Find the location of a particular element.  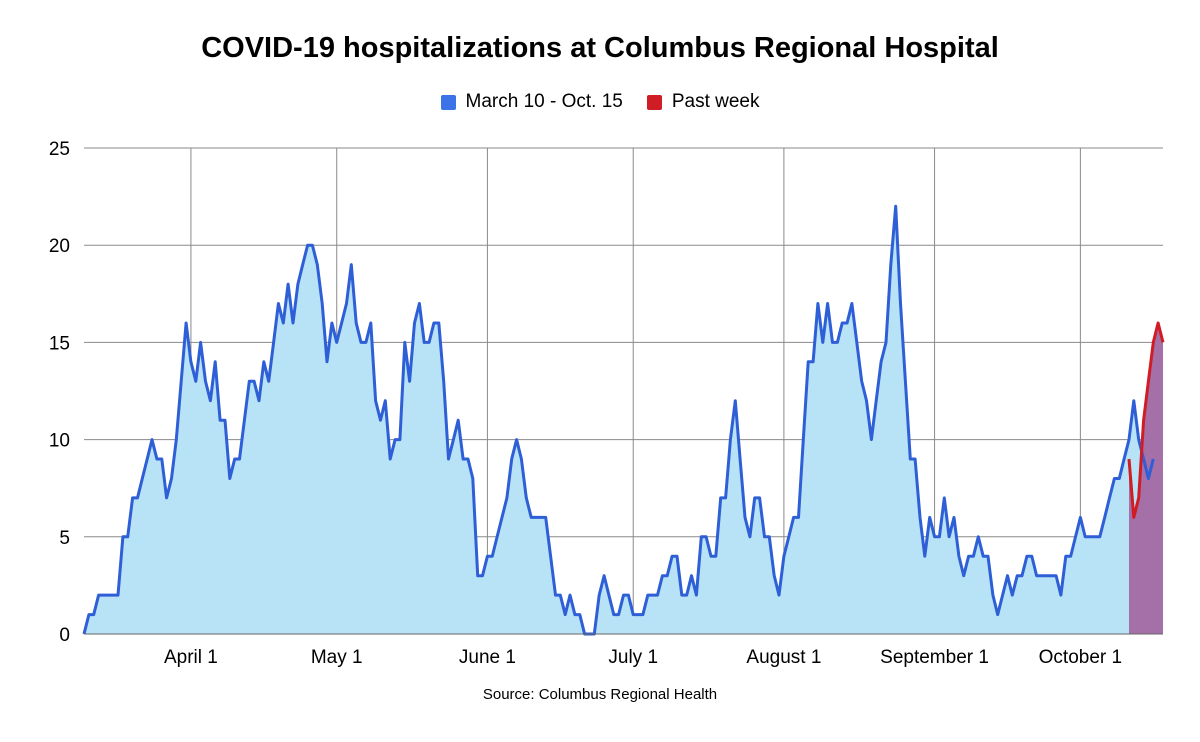

series-line-past-week is located at coordinates (1146, 420).